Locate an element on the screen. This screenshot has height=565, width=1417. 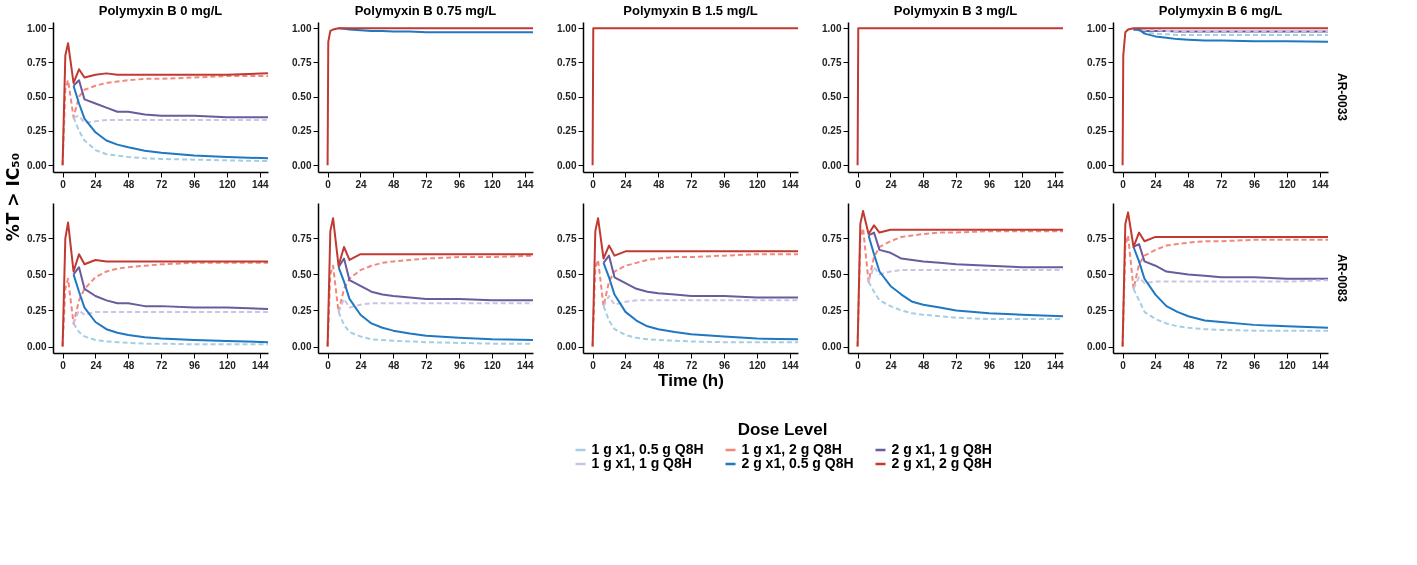
legend-label: 2 g x1, 1 g Q8H is located at coordinates (941, 449).